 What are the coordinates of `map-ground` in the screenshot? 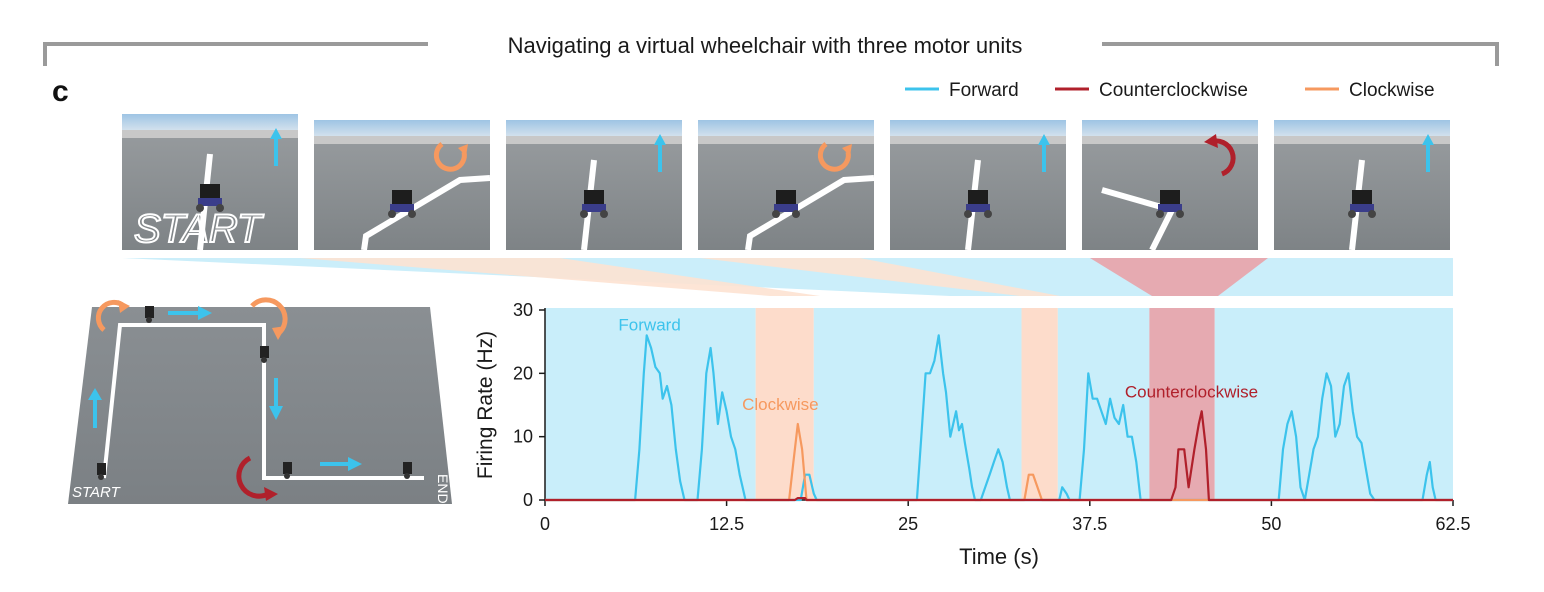 It's located at (260, 405).